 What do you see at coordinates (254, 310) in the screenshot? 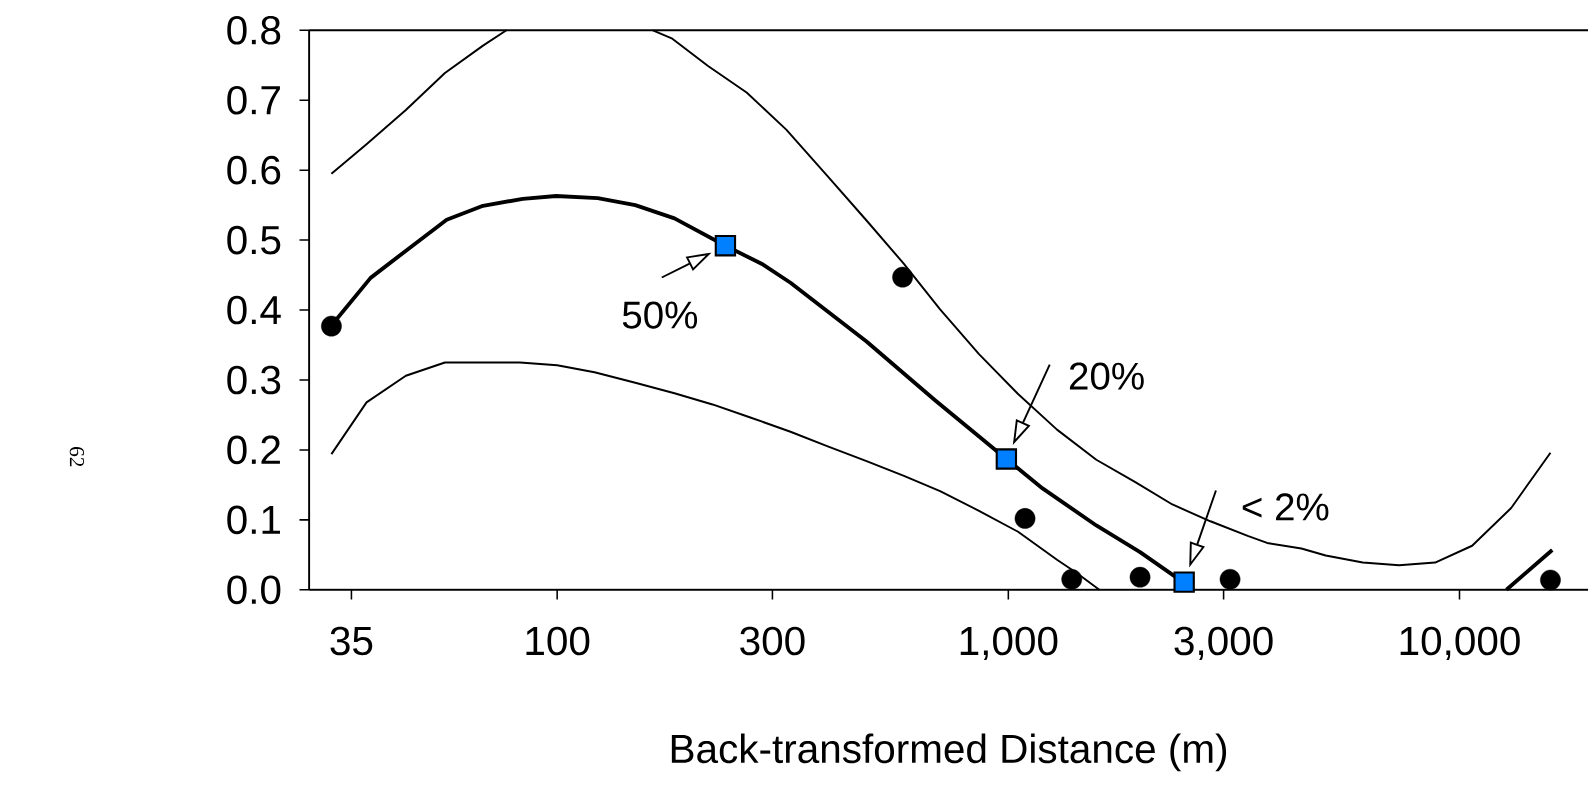
I see `y-tick-label: 0.4` at bounding box center [254, 310].